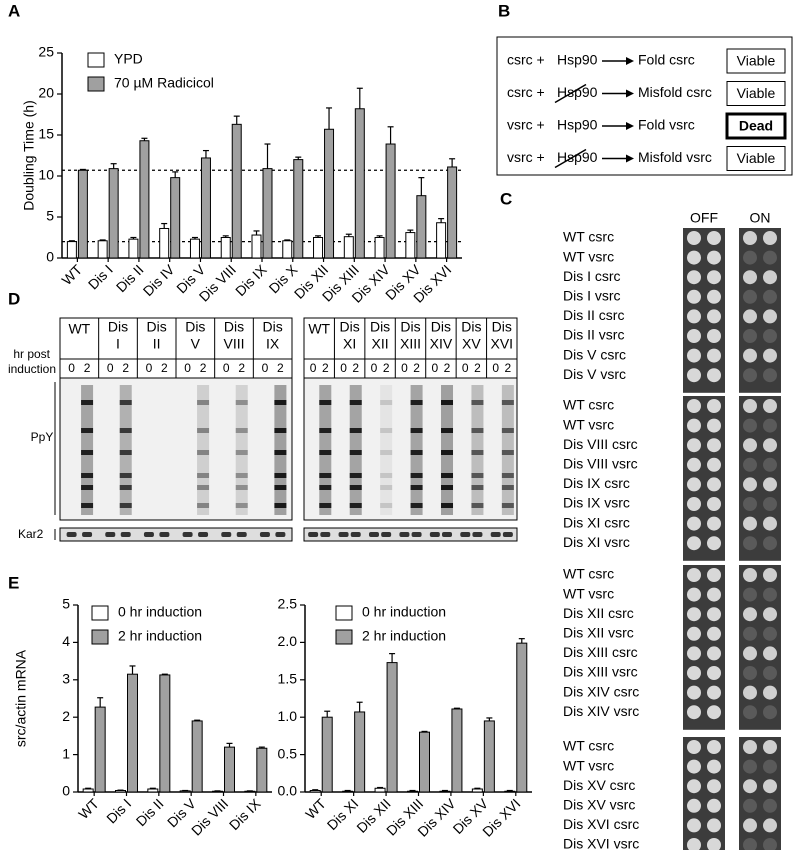 This screenshot has width=795, height=850. What do you see at coordinates (756, 126) in the screenshot?
I see `result-box` at bounding box center [756, 126].